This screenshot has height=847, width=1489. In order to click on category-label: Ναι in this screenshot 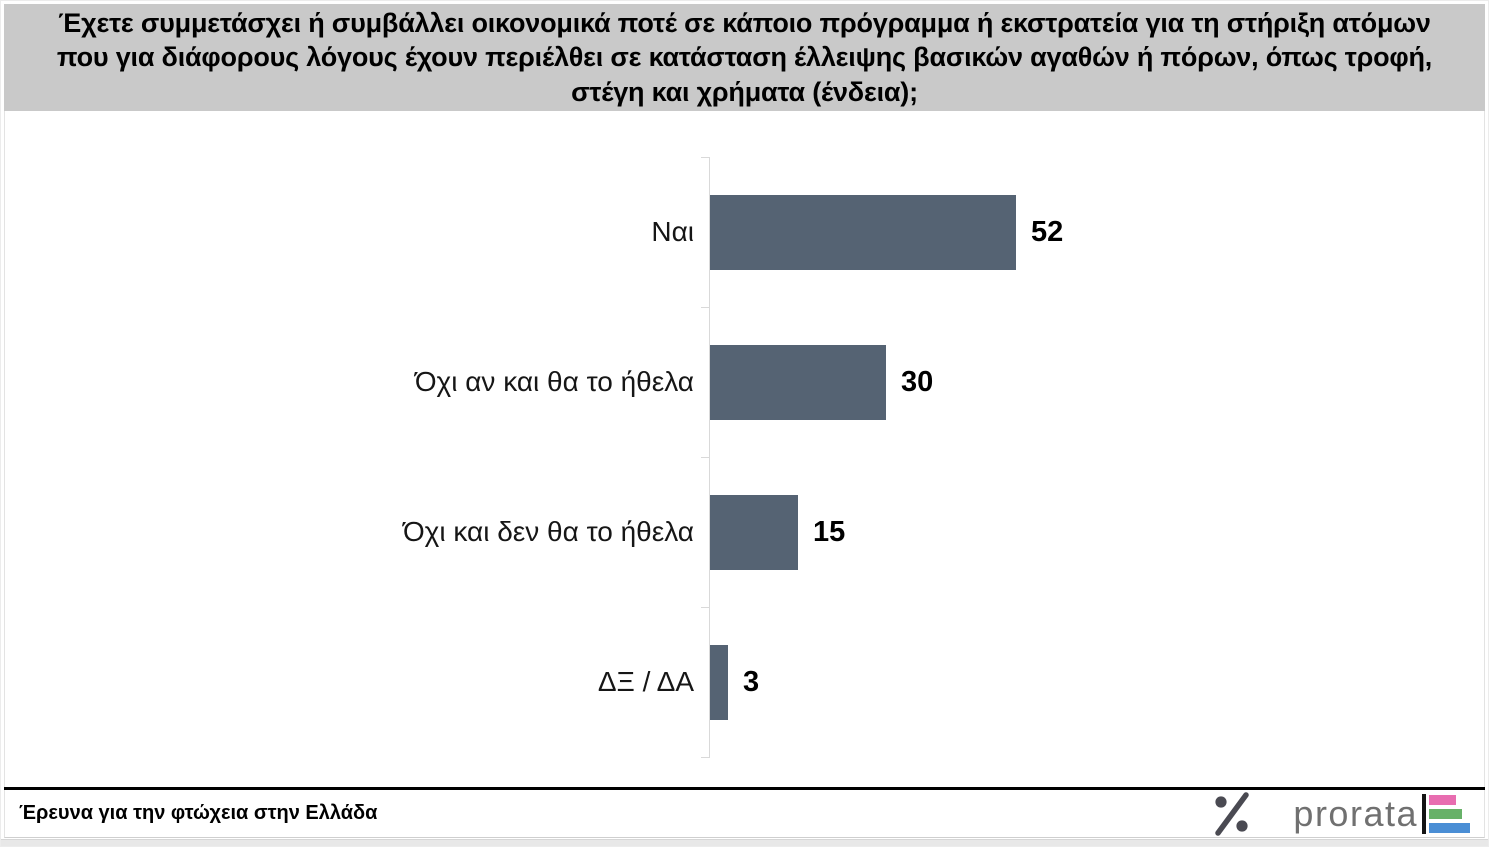, I will do `click(672, 231)`.